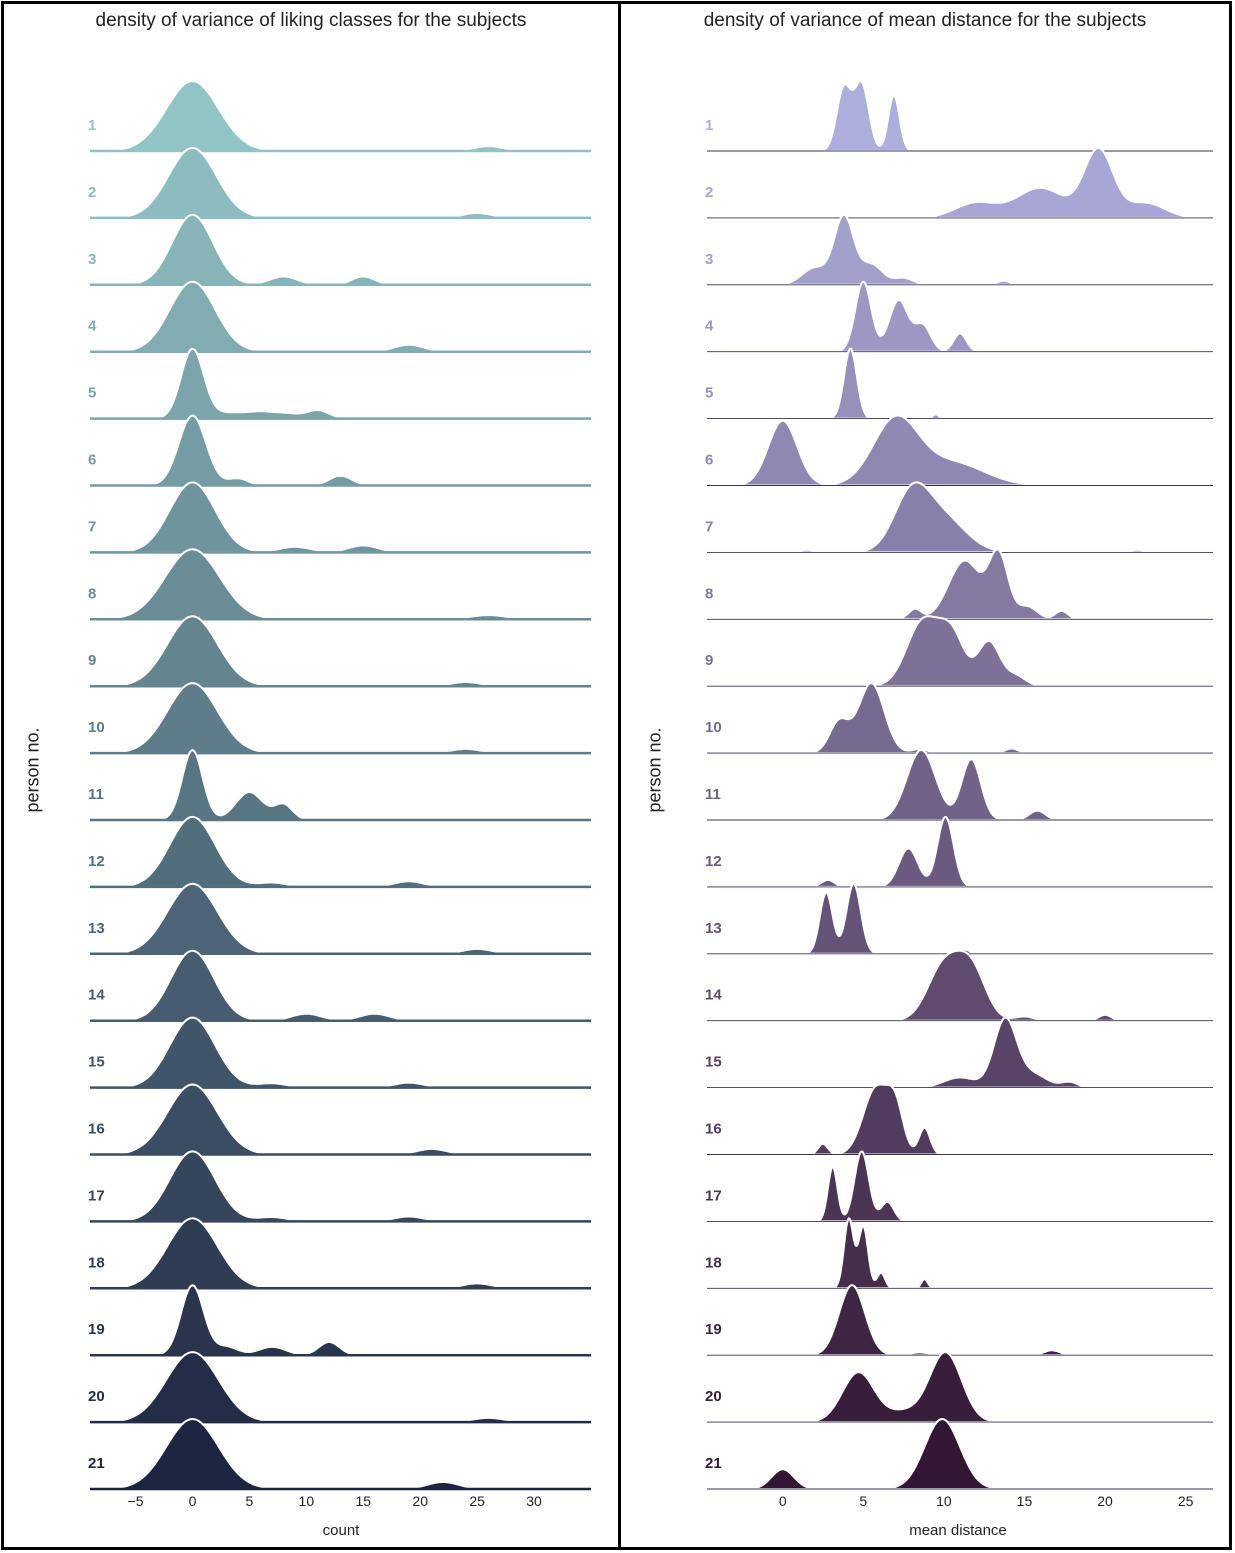 The height and width of the screenshot is (1553, 1235). What do you see at coordinates (96, 727) in the screenshot?
I see `row-label-person-10: 10` at bounding box center [96, 727].